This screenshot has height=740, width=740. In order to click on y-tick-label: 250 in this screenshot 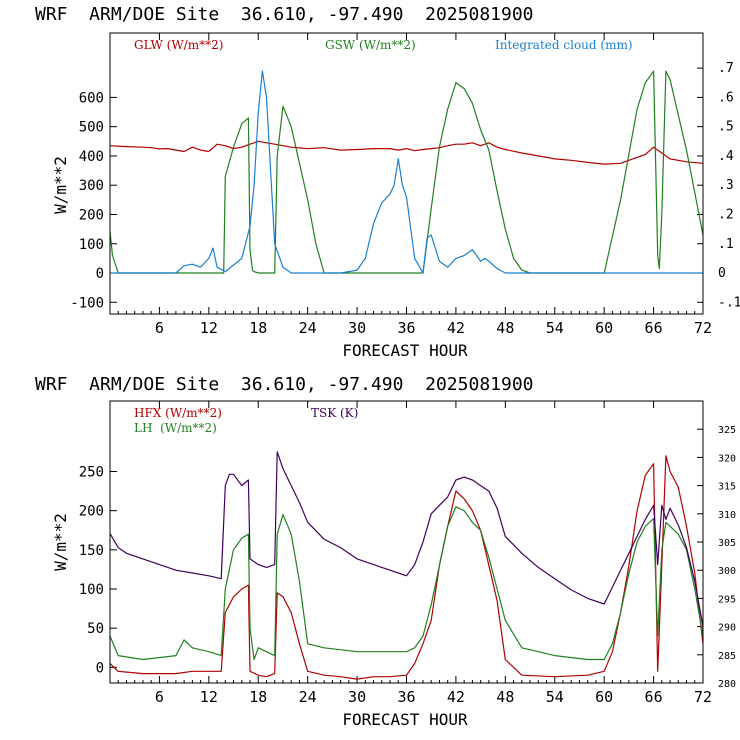, I will do `click(91, 473)`.